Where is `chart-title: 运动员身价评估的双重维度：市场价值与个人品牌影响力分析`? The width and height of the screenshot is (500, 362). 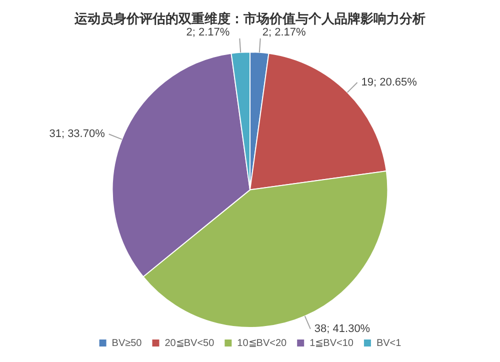
chart-title: 运动员身价评估的双重维度：市场价值与个人品牌影响力分析 is located at coordinates (250, 19).